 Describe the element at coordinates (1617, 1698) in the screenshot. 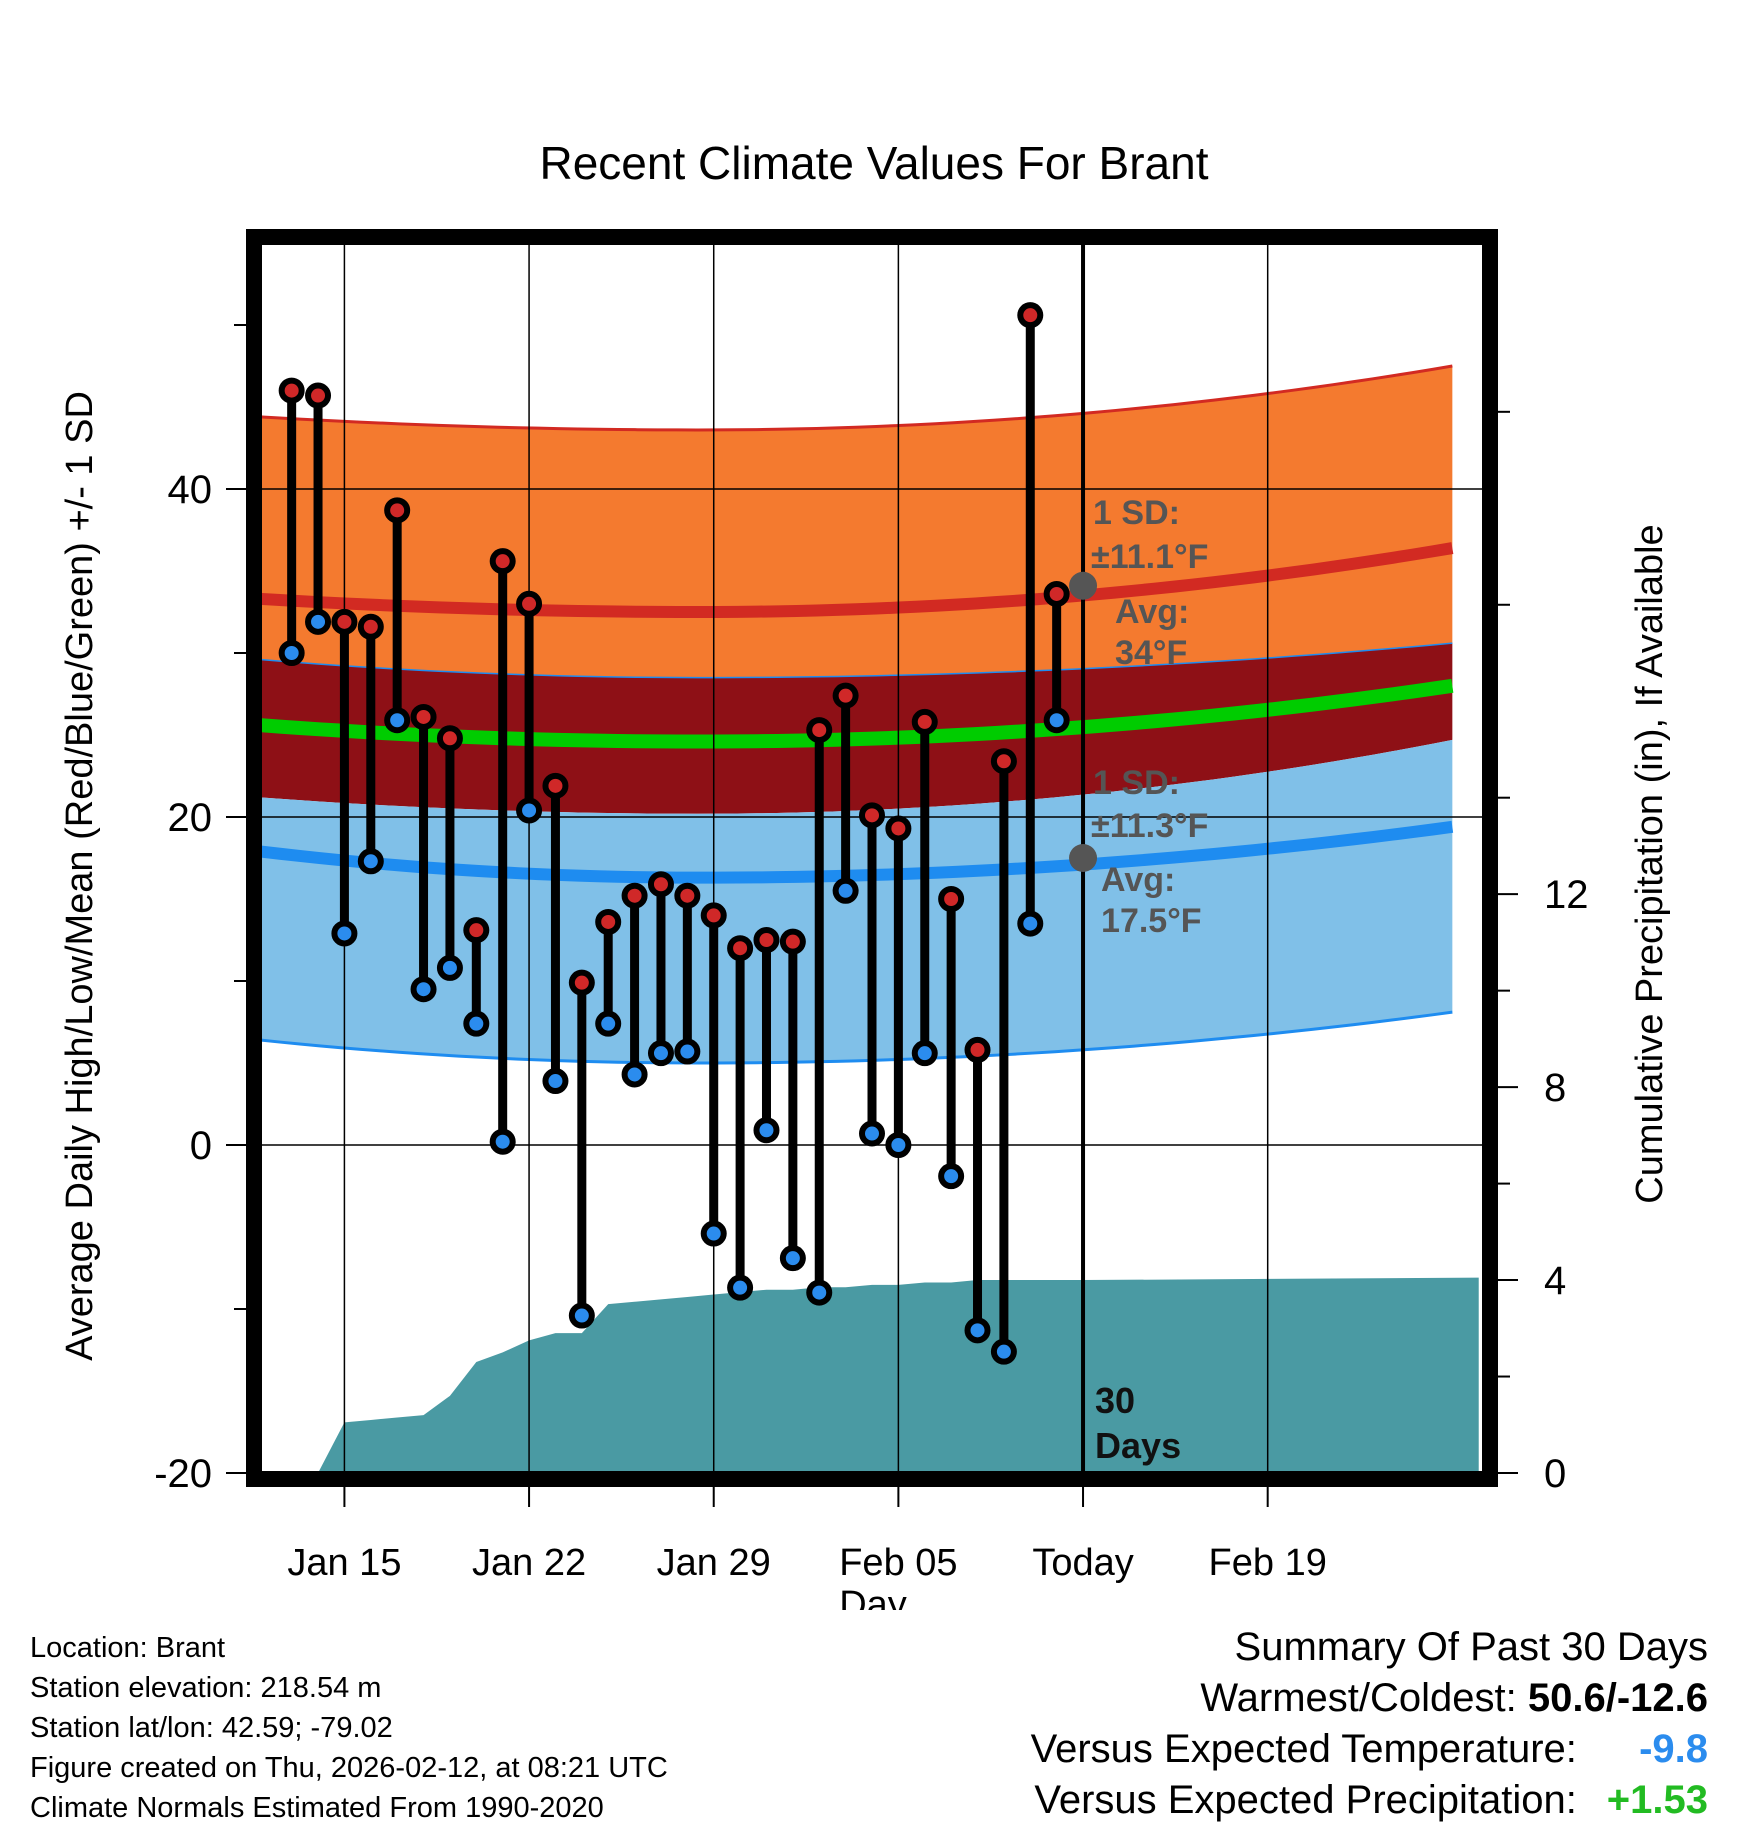

I see `warm-cold-value: 50.6/-12.6` at that location.